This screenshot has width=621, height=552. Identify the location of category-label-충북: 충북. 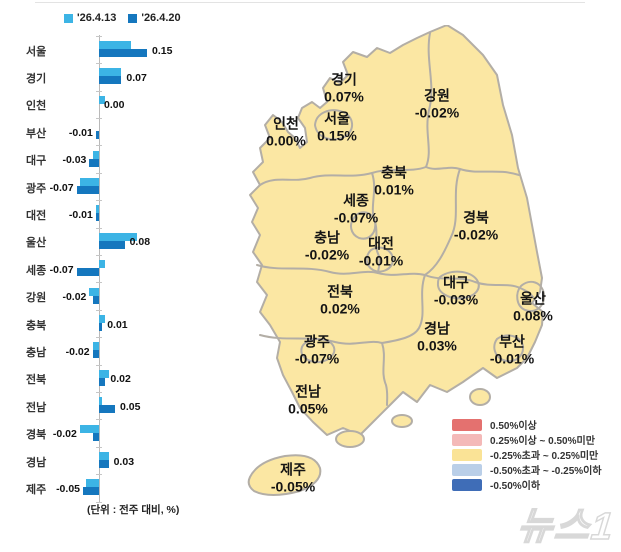
(36, 325).